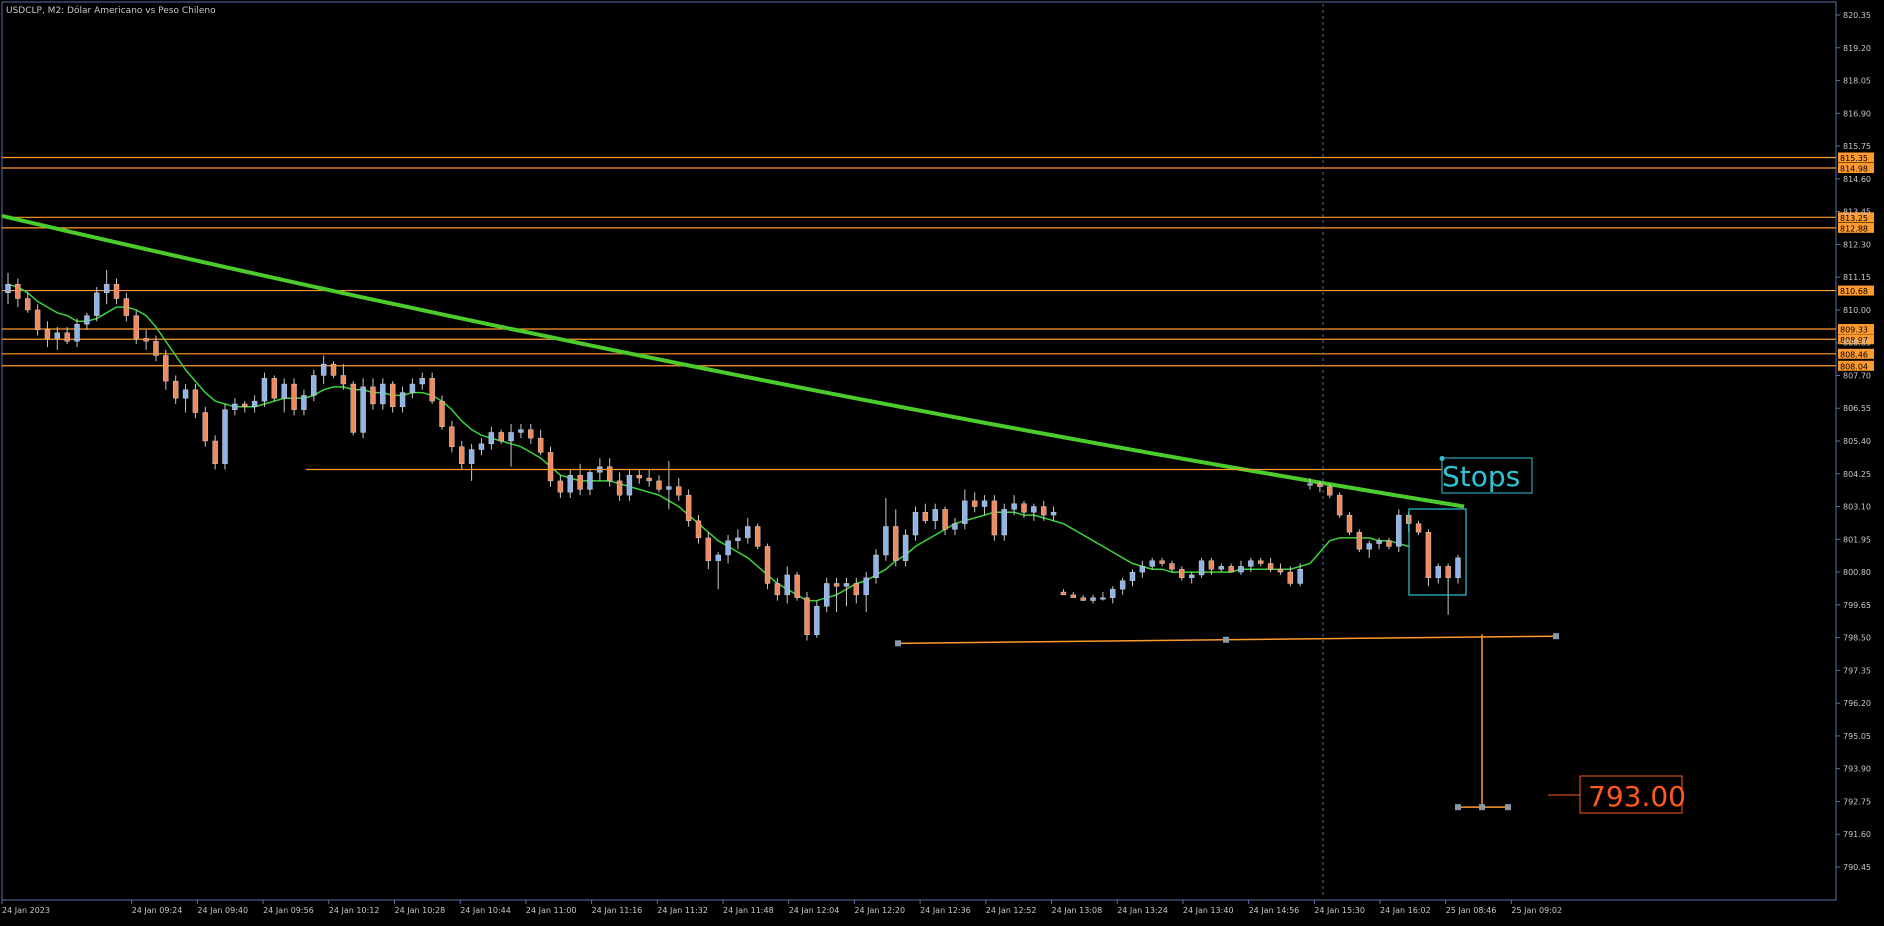 The height and width of the screenshot is (926, 1884). Describe the element at coordinates (1857, 179) in the screenshot. I see `price-tick-label: 814.60` at that location.